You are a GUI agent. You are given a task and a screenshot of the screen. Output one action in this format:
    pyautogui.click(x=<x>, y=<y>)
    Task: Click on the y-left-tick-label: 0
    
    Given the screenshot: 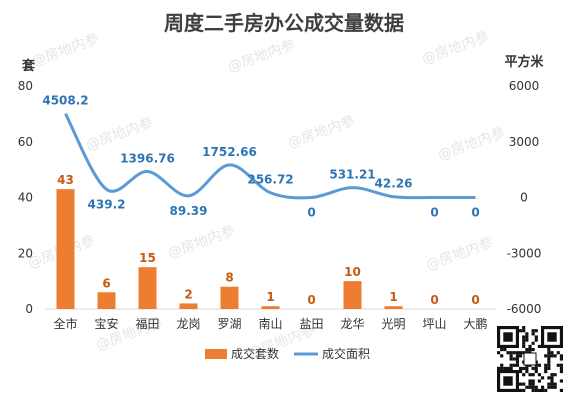 What is the action you would take?
    pyautogui.click(x=29, y=309)
    